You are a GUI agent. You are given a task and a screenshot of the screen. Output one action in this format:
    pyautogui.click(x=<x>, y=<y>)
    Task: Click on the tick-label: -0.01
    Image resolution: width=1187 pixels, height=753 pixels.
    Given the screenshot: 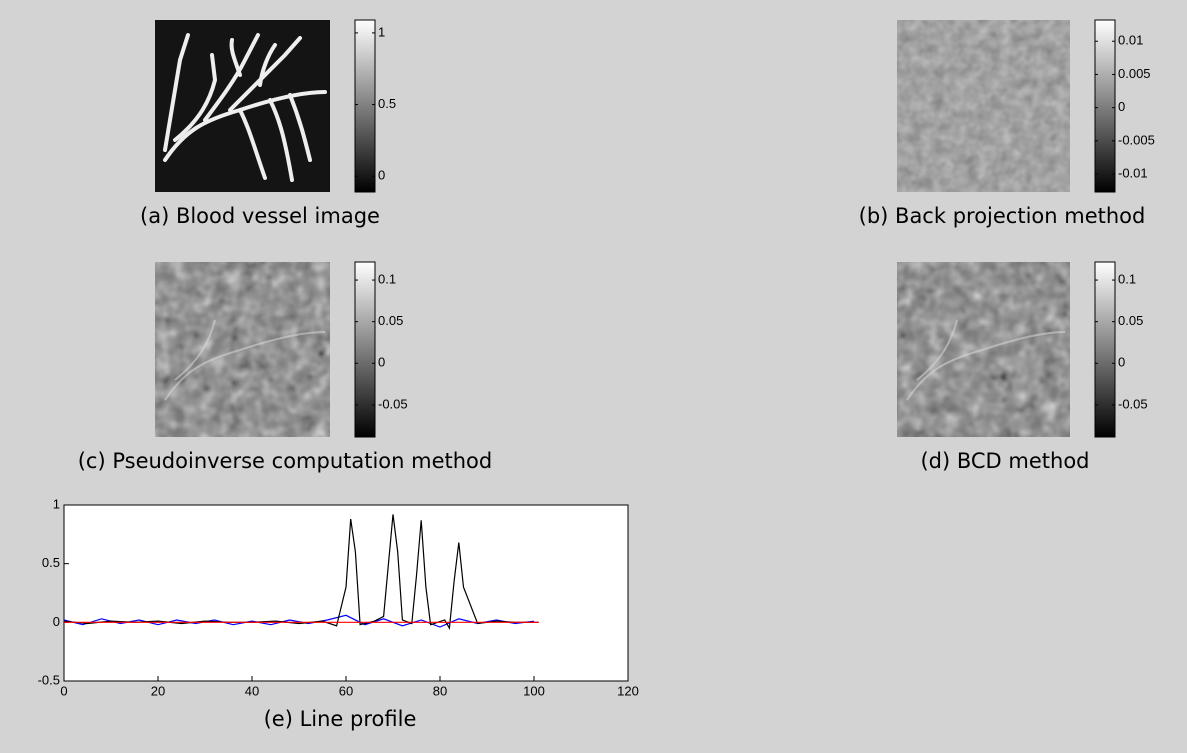 What is the action you would take?
    pyautogui.click(x=1133, y=173)
    